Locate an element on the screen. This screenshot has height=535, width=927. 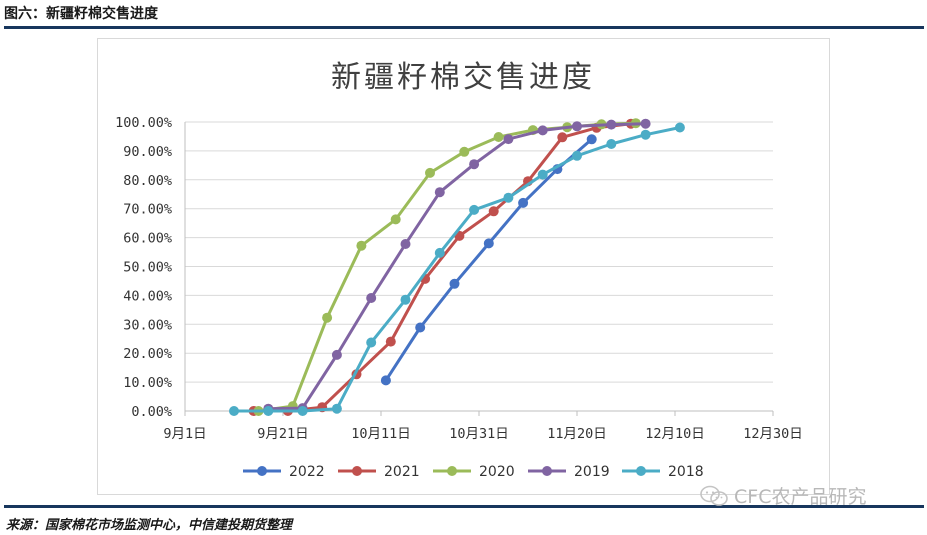
y-tick-label: 30.00% is located at coordinates (147, 325).